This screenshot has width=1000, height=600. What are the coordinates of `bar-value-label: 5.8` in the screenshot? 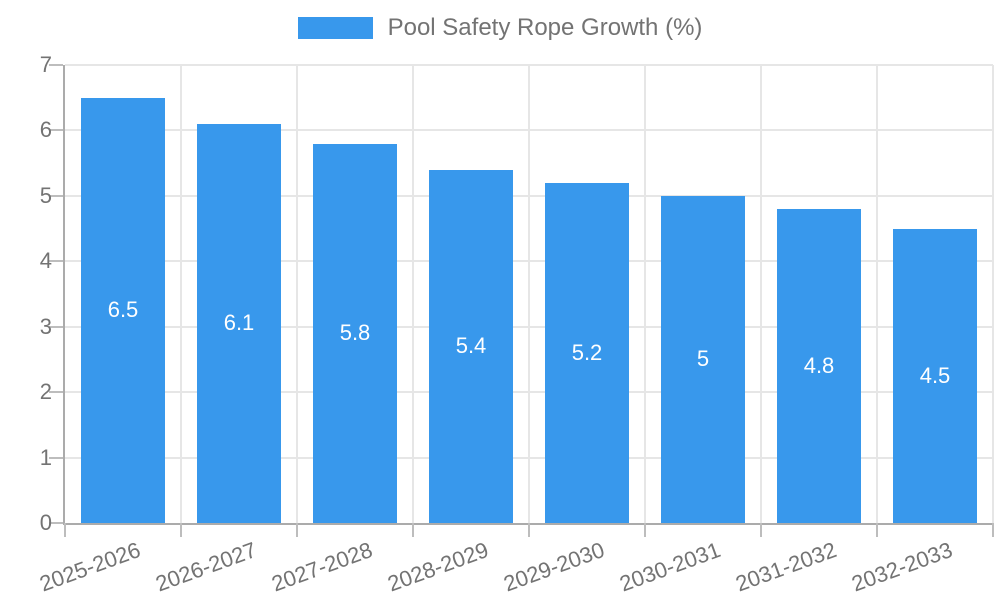 It's located at (355, 333).